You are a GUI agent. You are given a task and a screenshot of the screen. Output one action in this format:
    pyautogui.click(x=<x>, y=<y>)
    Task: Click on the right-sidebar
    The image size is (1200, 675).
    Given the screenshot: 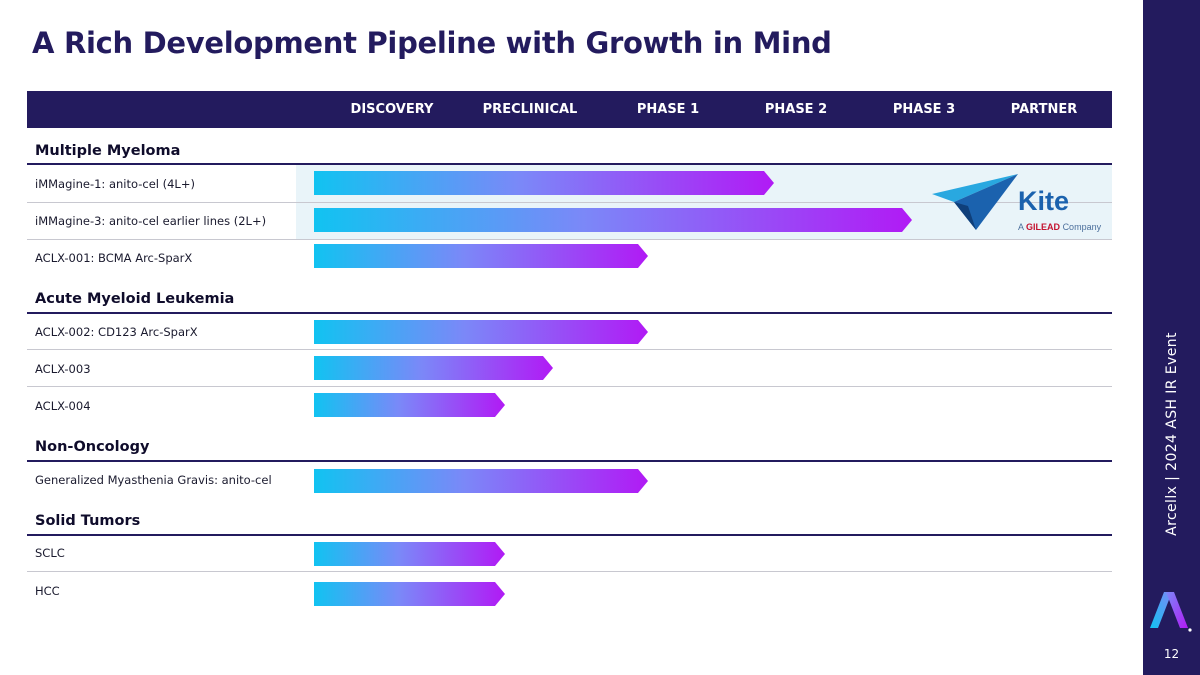 What is the action you would take?
    pyautogui.click(x=1171, y=337)
    